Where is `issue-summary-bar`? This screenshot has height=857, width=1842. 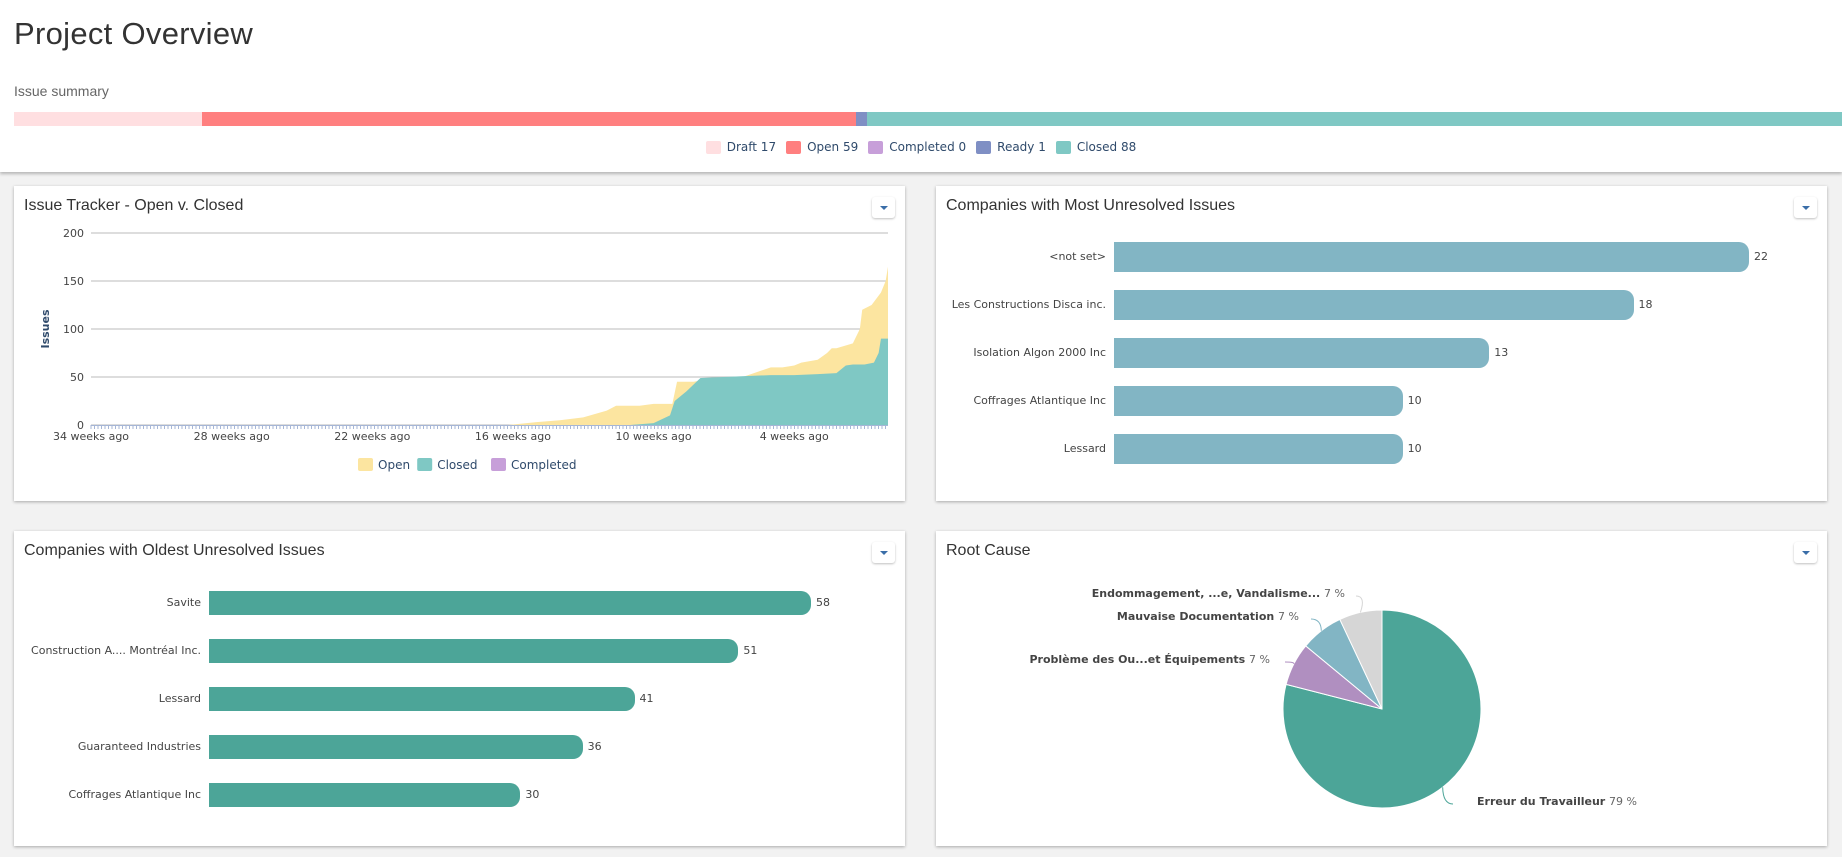 issue-summary-bar is located at coordinates (928, 119).